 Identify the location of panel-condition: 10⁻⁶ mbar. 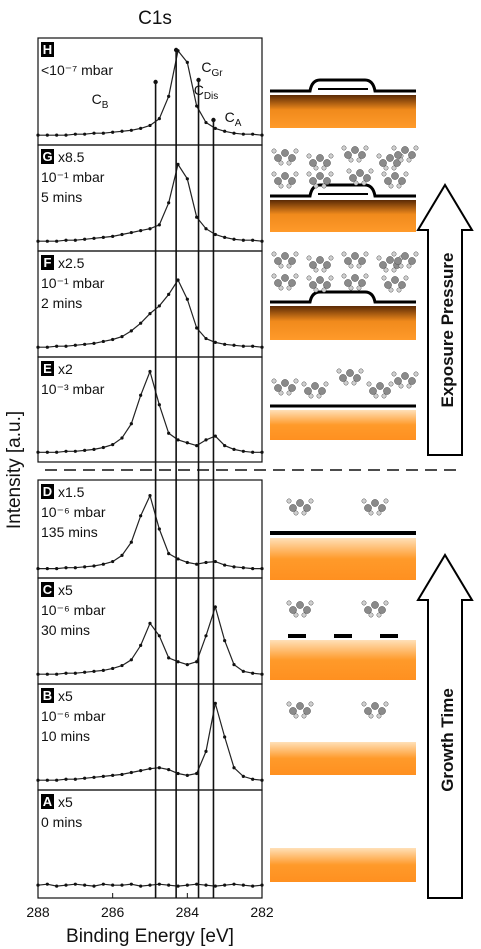
(73, 610).